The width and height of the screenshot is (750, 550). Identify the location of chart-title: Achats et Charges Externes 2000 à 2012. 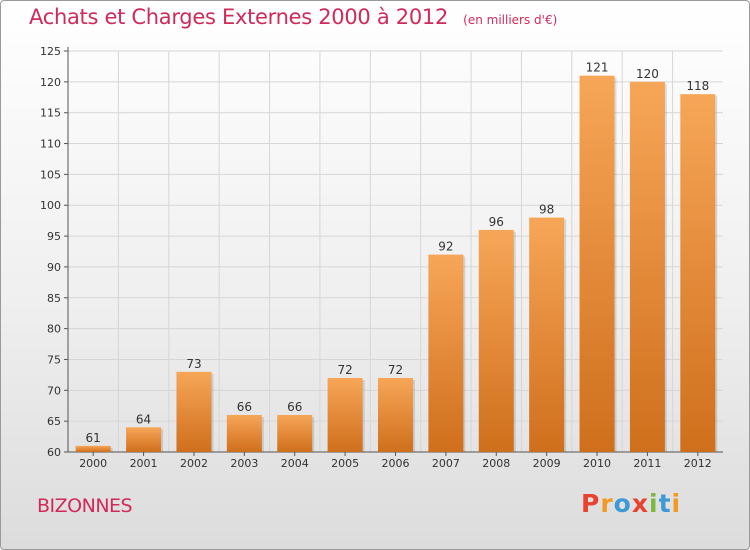
(239, 17).